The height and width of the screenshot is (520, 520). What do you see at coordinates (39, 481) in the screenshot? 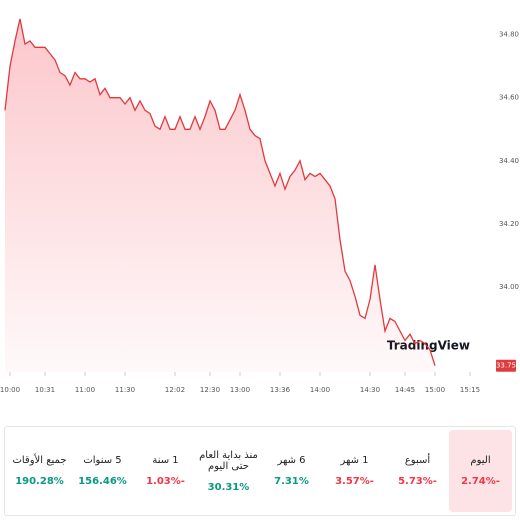
I see `period-change: 190.28%` at bounding box center [39, 481].